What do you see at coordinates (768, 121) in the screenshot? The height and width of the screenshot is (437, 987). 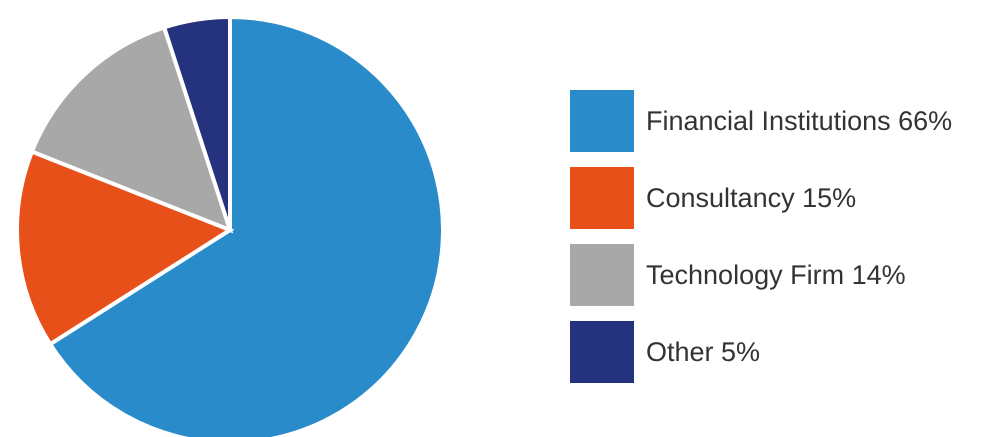 I see `legend-label: Financial Institutions` at bounding box center [768, 121].